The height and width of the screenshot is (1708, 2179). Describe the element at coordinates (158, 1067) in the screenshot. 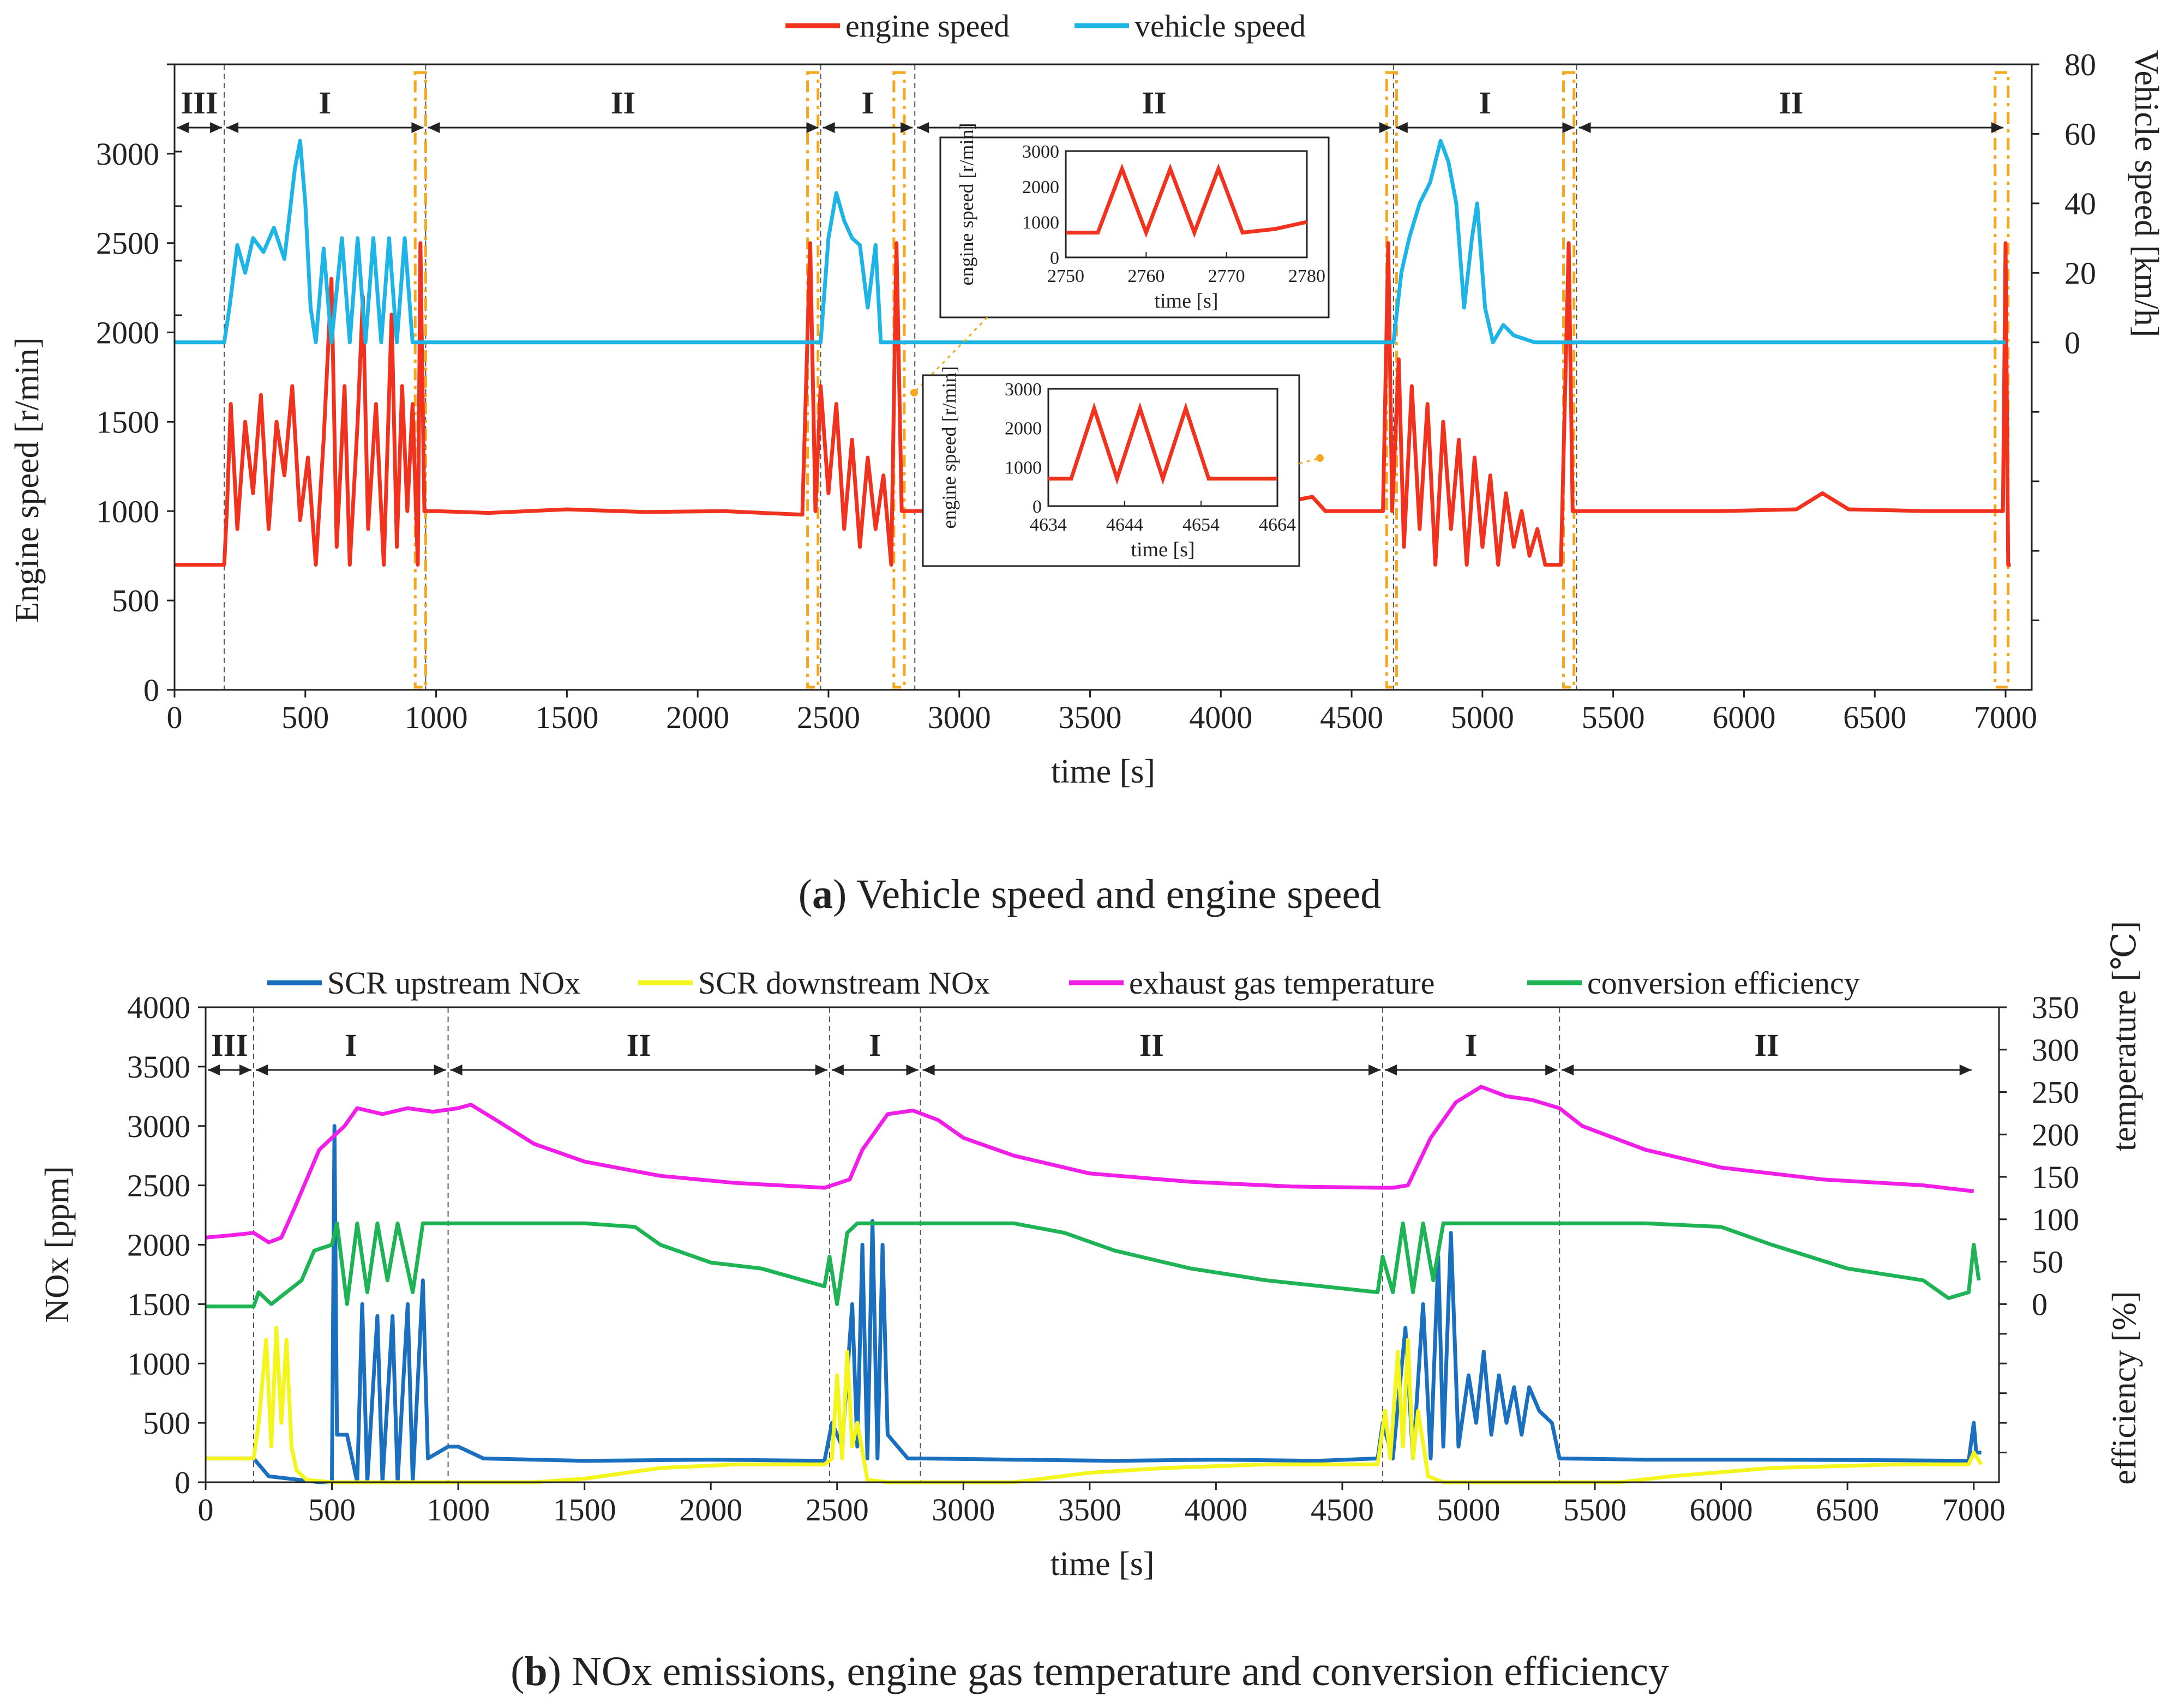

I see `y-tick-label-left: 3500` at that location.